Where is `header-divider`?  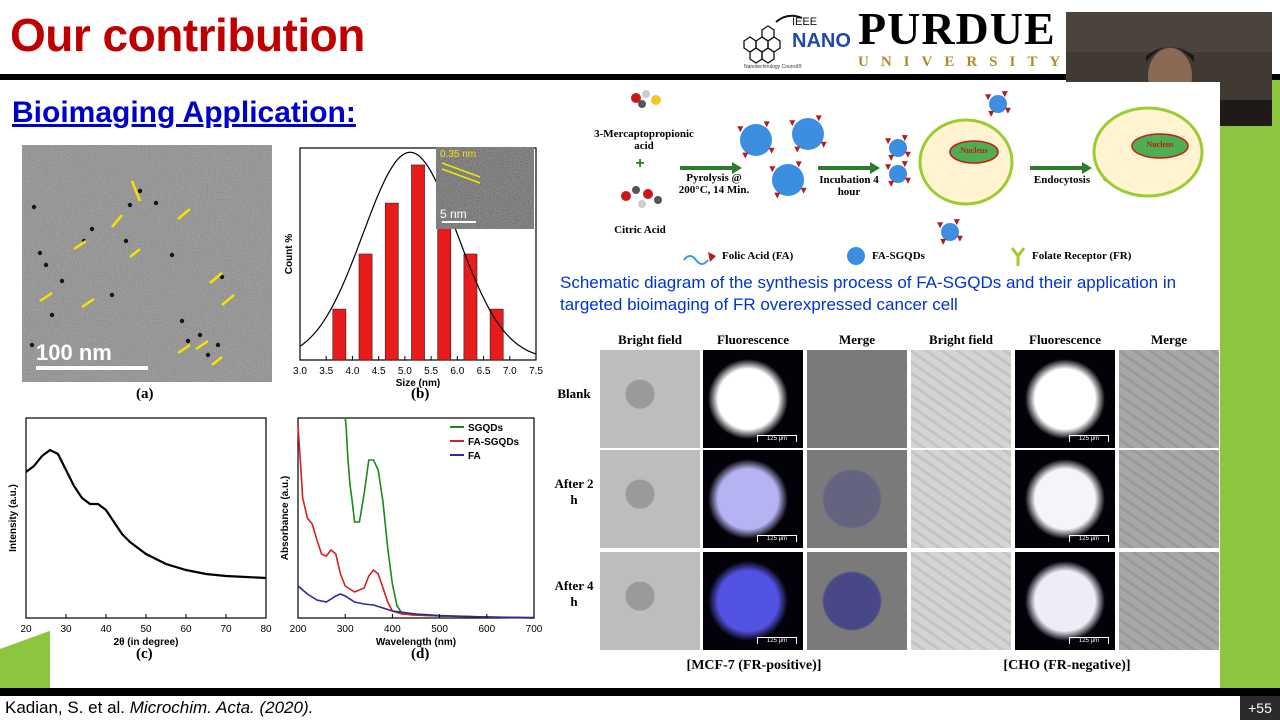 header-divider is located at coordinates (640, 77).